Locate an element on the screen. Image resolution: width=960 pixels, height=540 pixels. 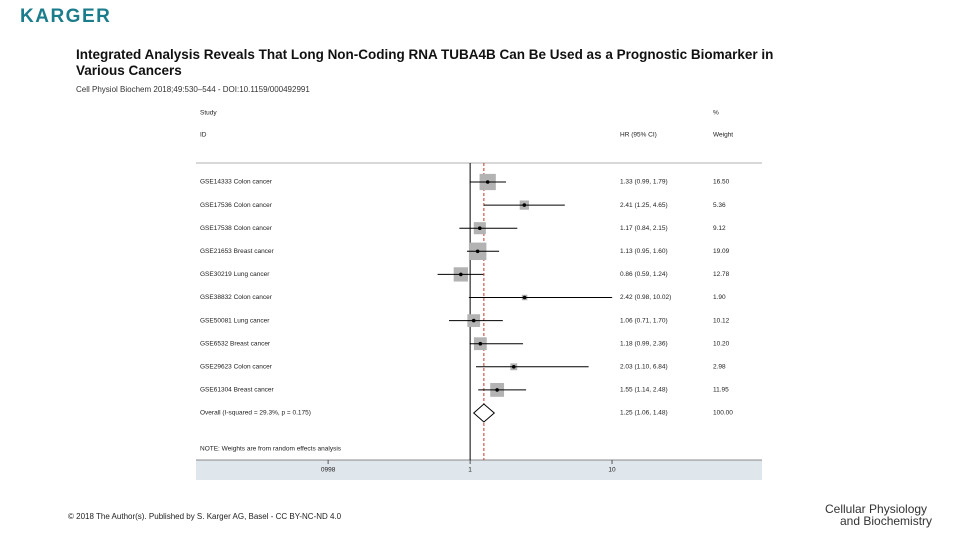
weight-label: 11.95 is located at coordinates (721, 390).